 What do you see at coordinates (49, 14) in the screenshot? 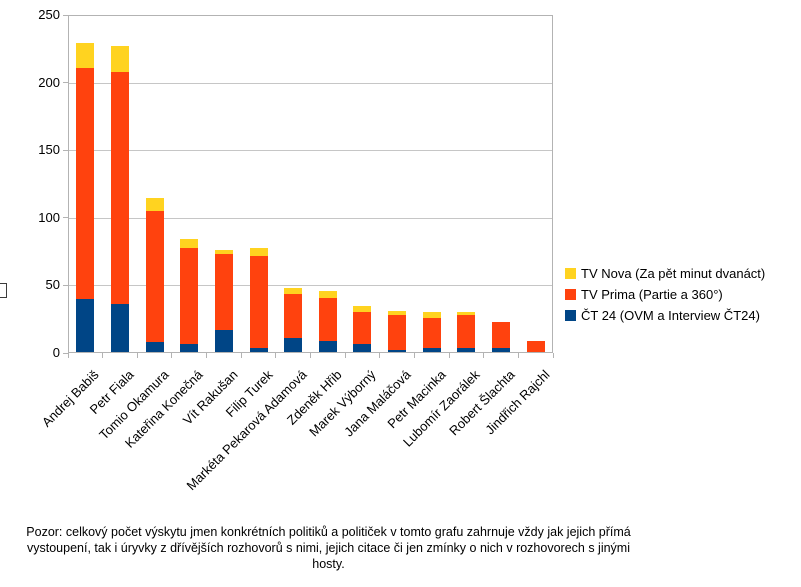
I see `y-axis-tick-label: 250` at bounding box center [49, 14].